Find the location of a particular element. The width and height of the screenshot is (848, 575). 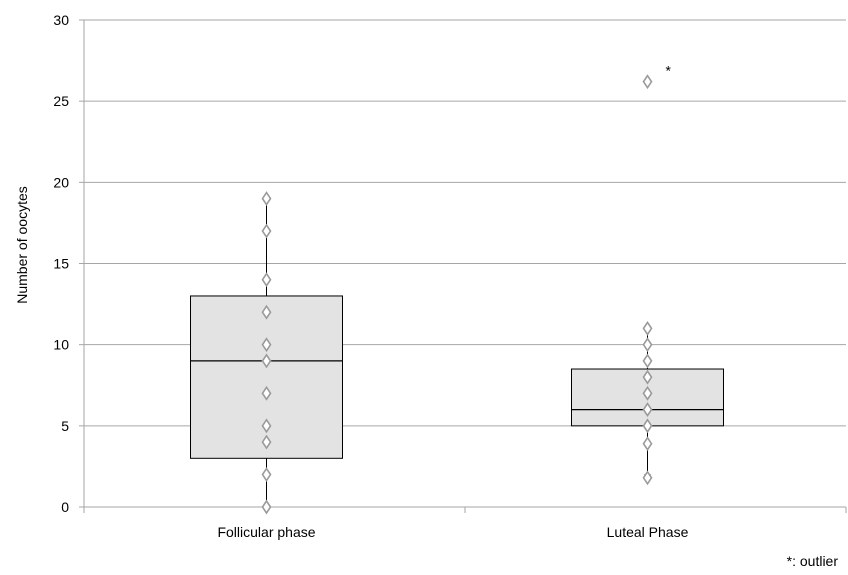

y-tick-label: 0 is located at coordinates (65, 507).